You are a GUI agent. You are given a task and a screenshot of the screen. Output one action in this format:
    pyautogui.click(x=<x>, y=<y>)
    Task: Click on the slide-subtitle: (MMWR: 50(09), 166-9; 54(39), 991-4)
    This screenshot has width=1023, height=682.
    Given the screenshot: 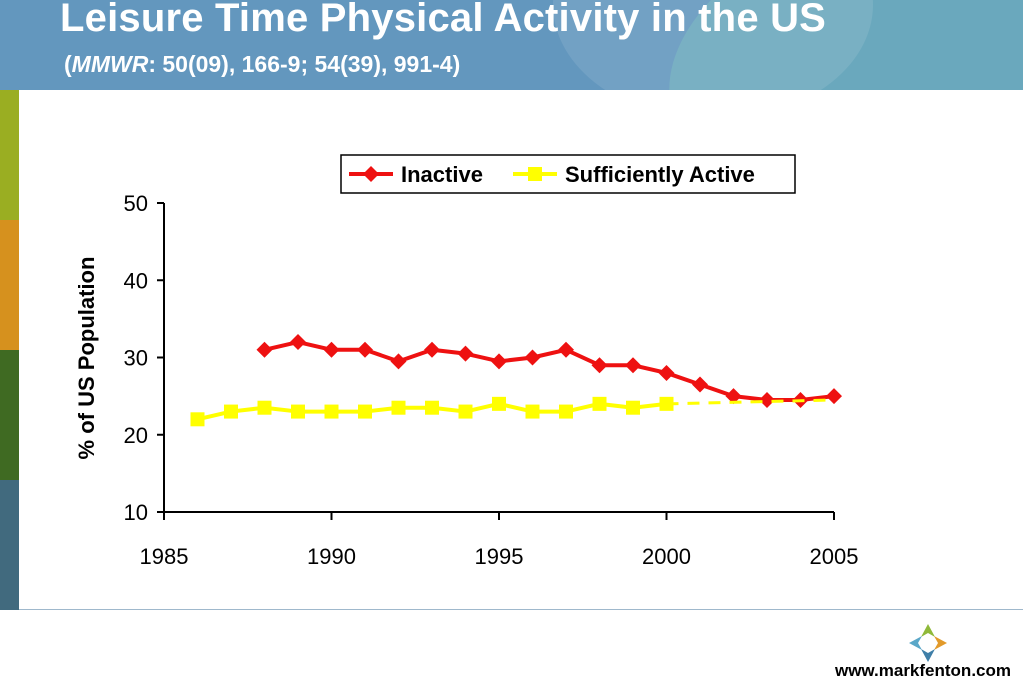 What is the action you would take?
    pyautogui.click(x=262, y=64)
    